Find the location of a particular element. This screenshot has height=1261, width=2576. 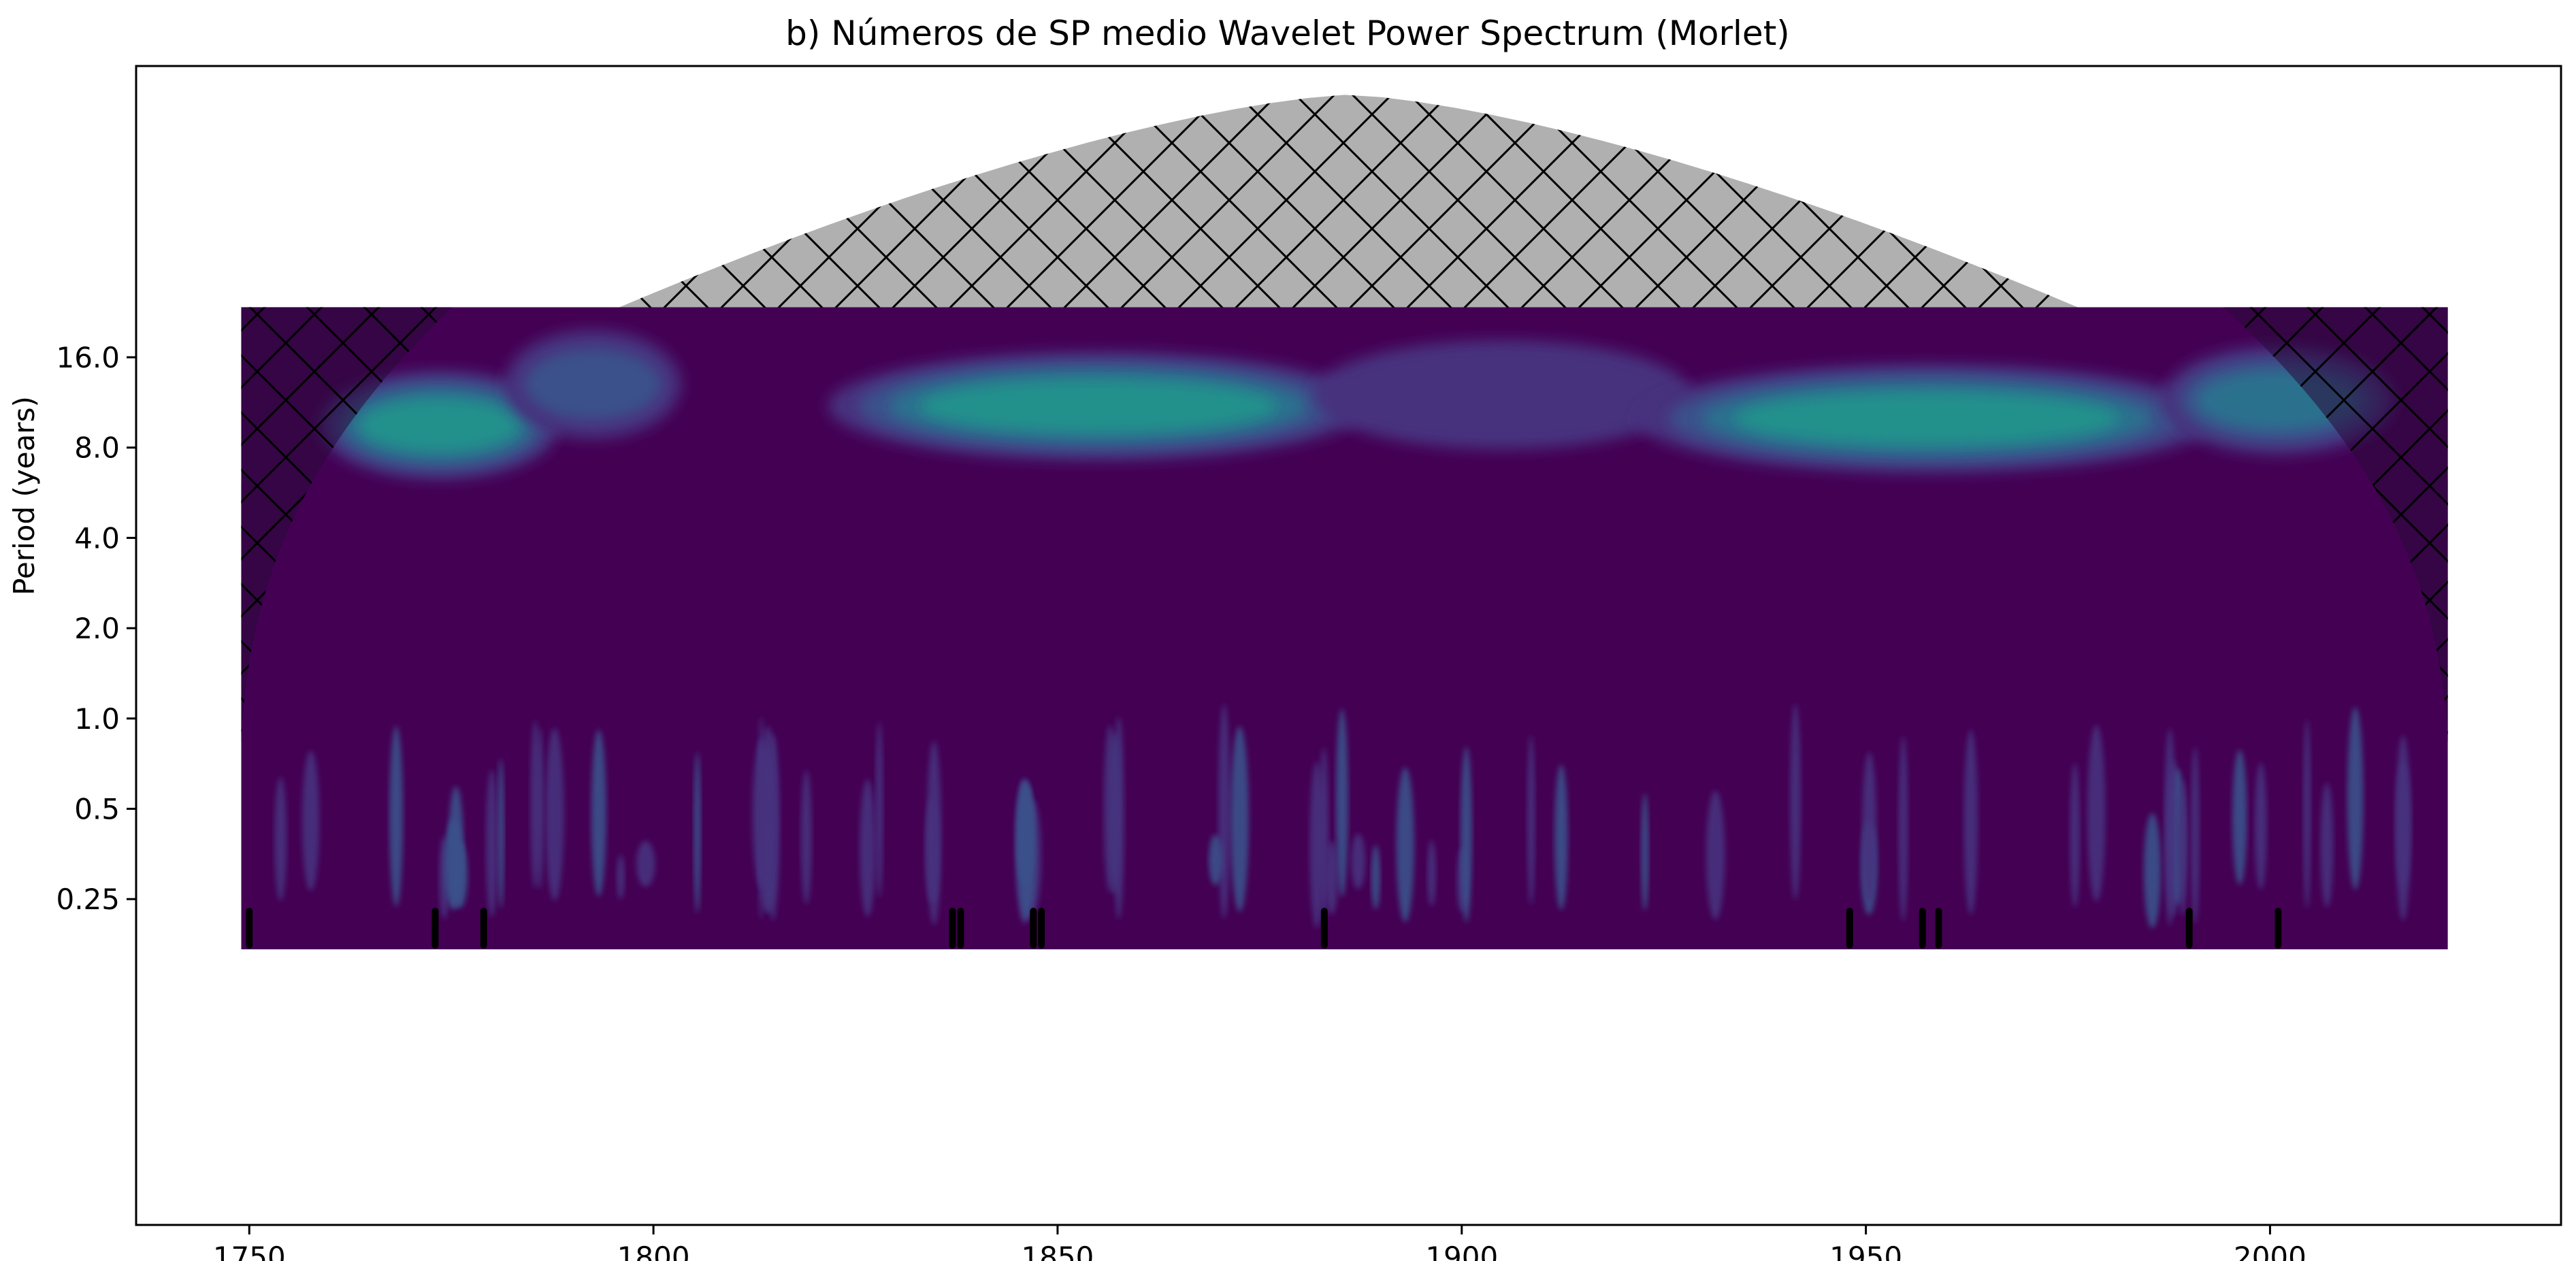

y-tick-label-5: 8.0 is located at coordinates (97, 448).